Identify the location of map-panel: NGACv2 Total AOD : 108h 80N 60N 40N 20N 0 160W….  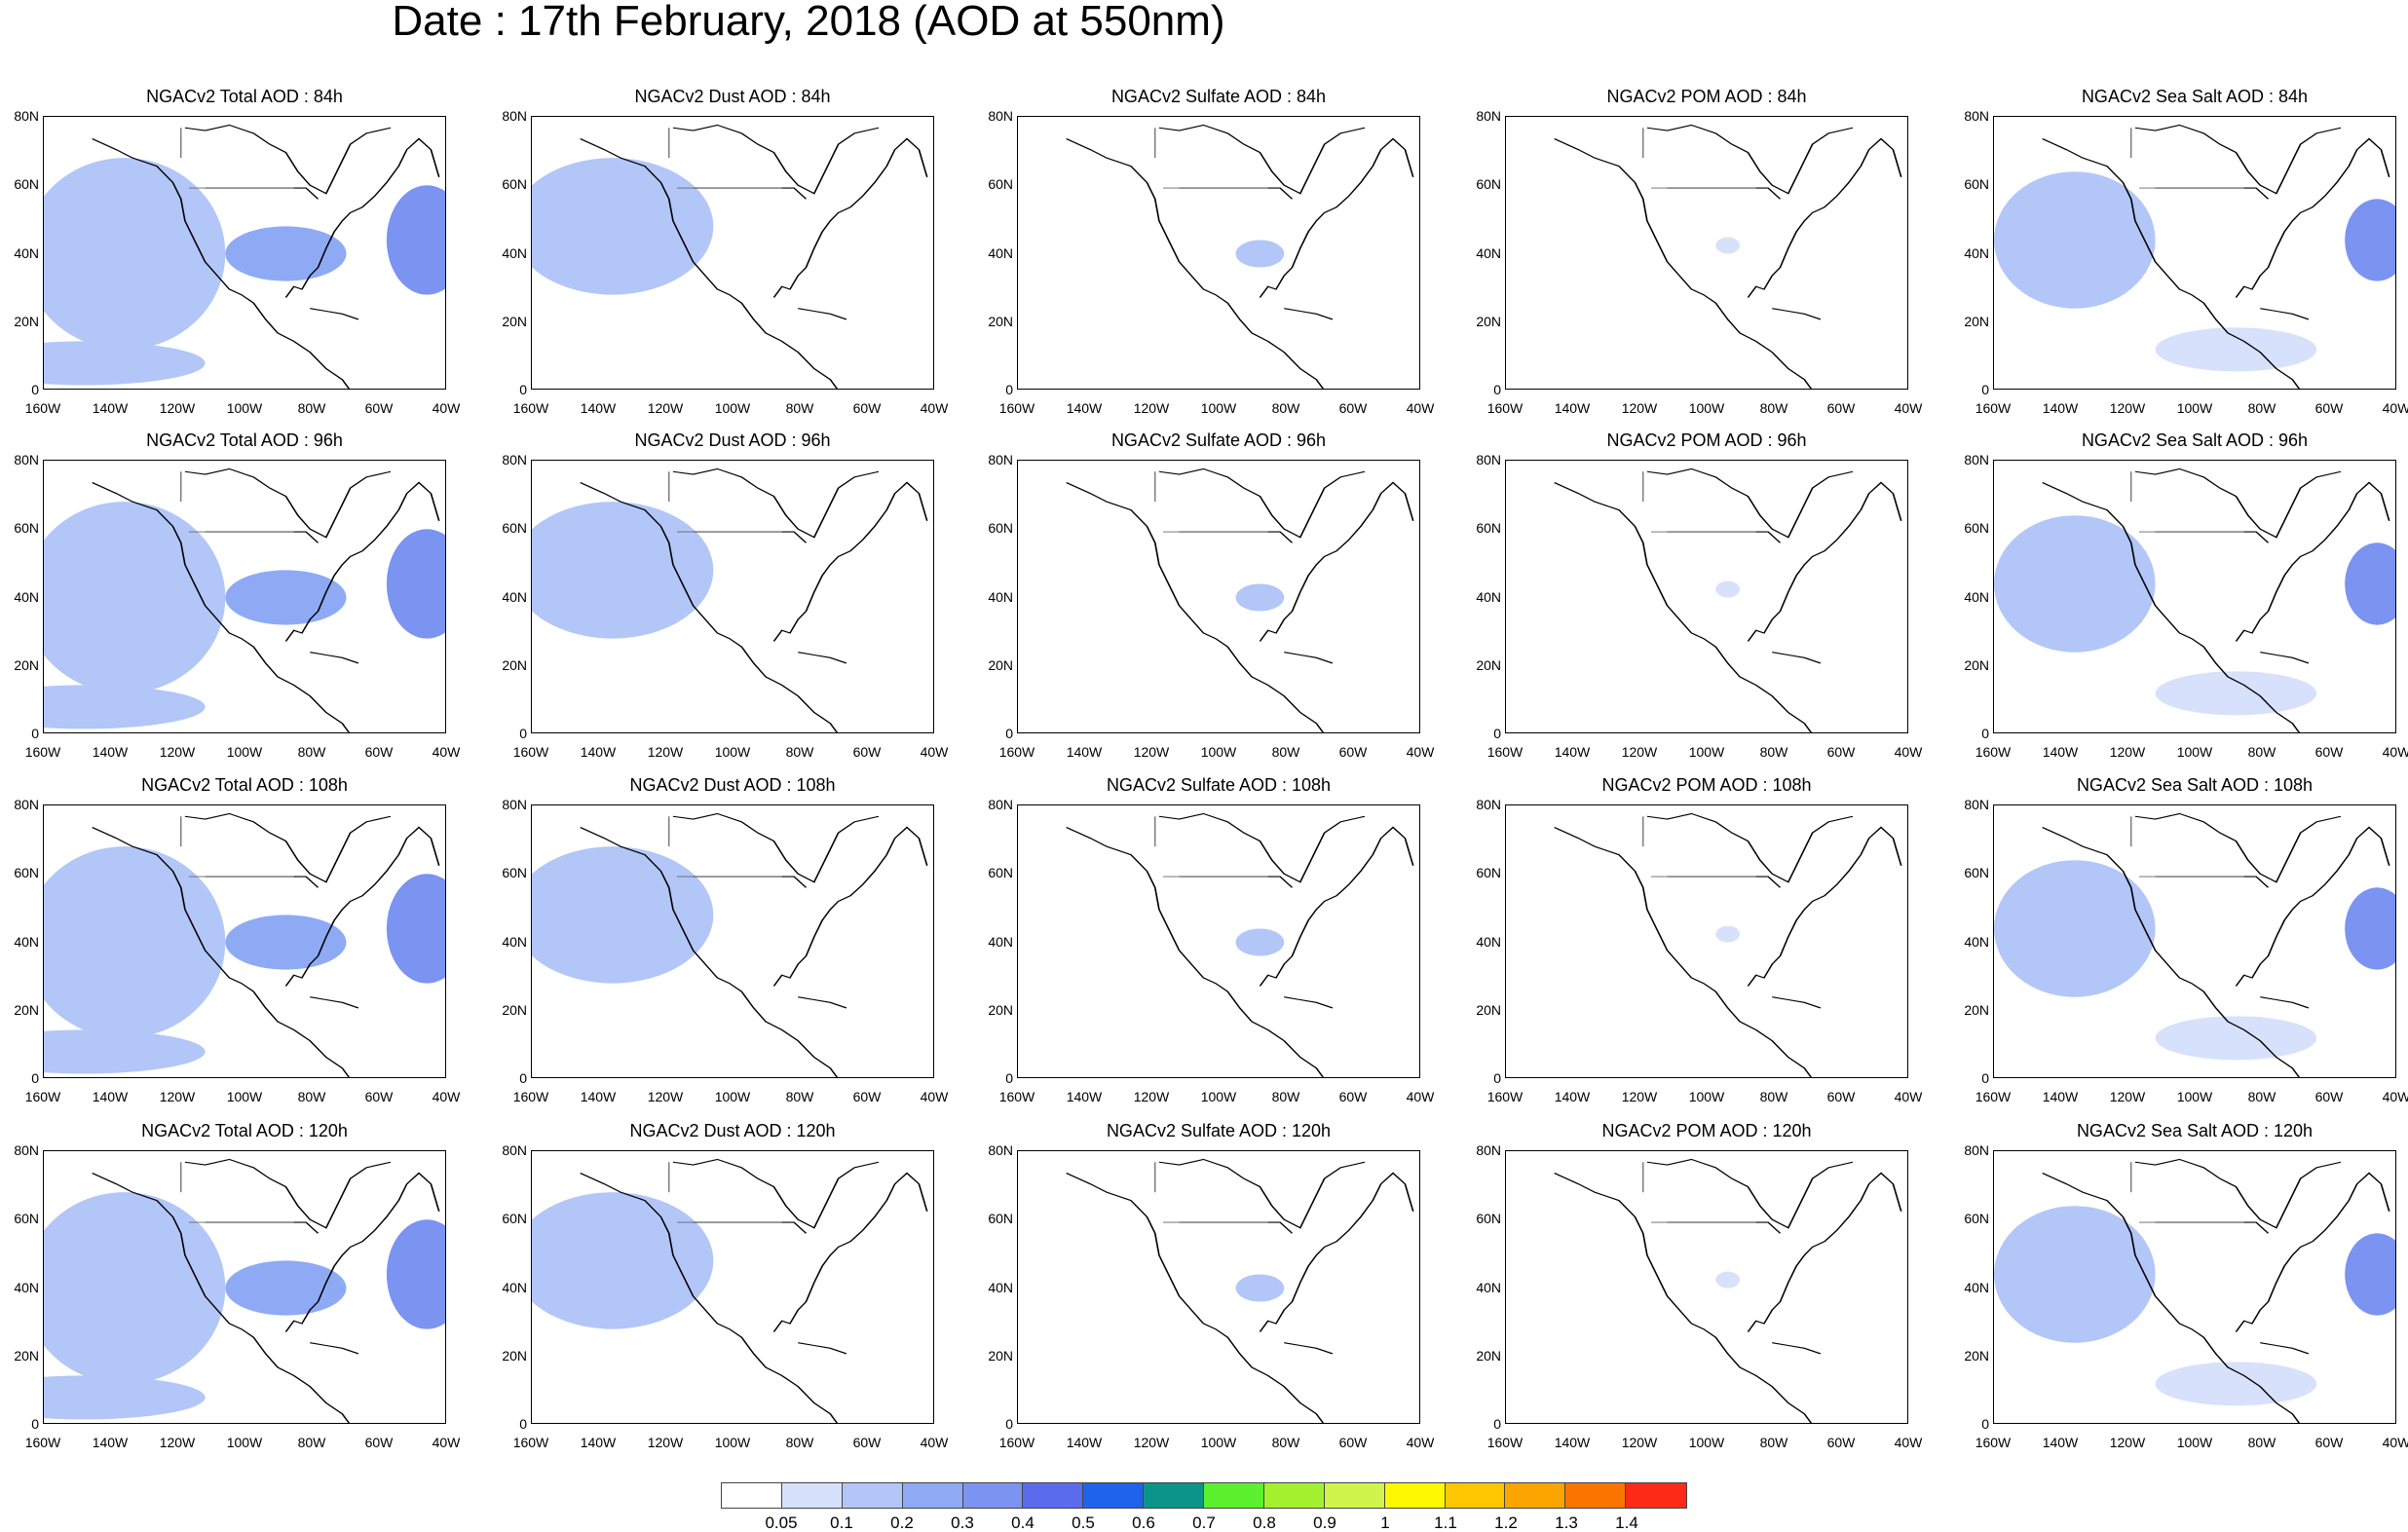
(237, 939).